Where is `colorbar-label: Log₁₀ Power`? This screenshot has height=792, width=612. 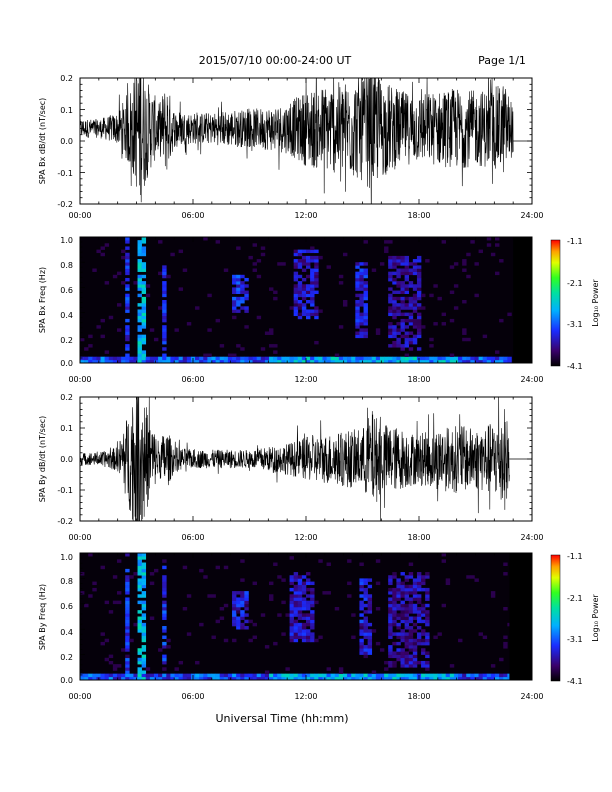
colorbar-label: Log₁₀ Power is located at coordinates (595, 303).